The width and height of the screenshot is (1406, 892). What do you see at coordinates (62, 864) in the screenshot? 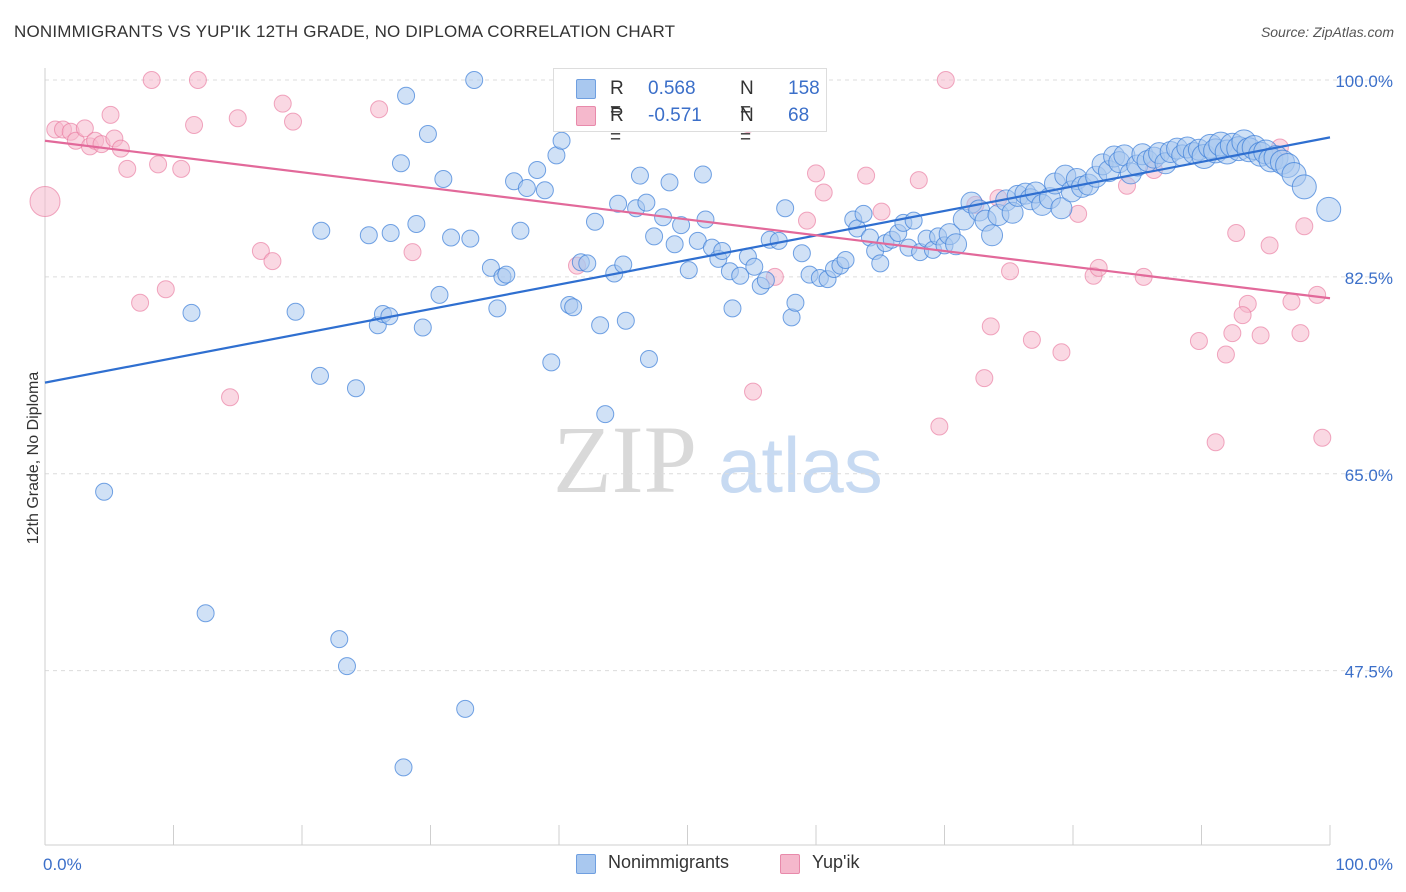
I see `x-tick-label: 0.0%` at bounding box center [62, 864].